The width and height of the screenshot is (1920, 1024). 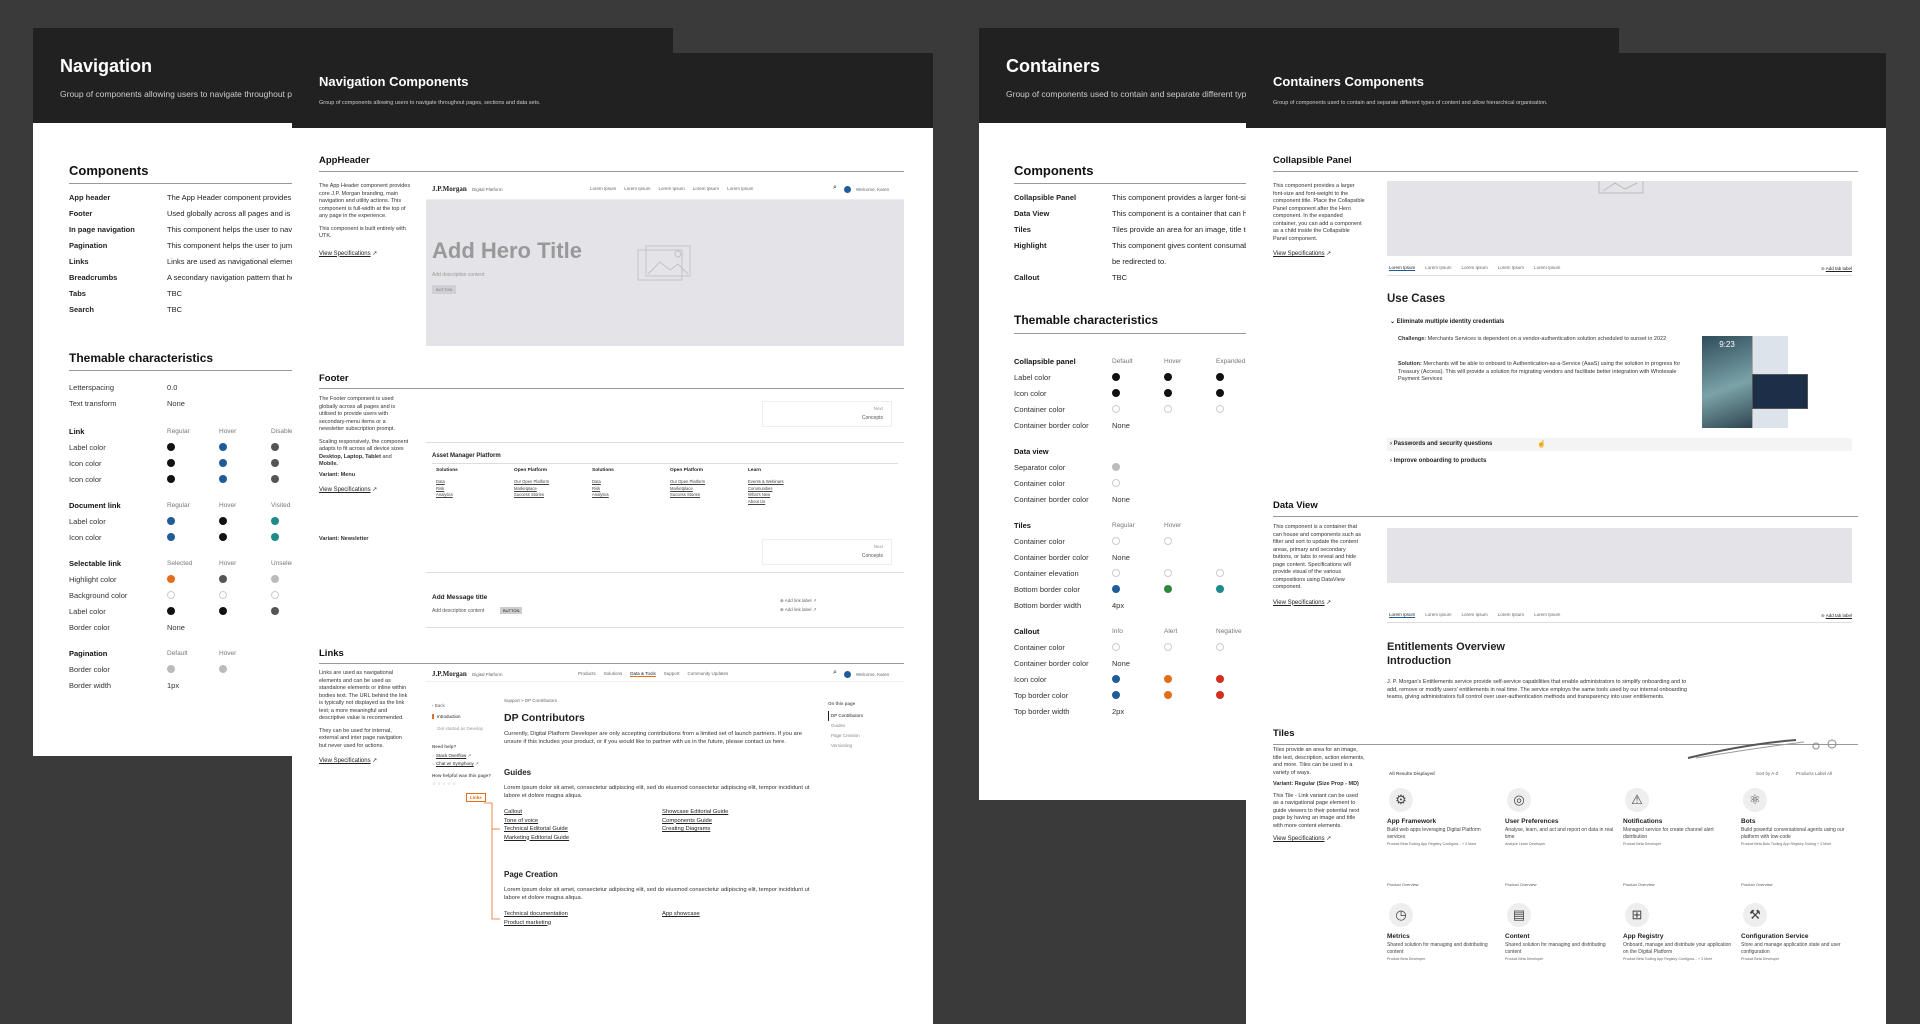 What do you see at coordinates (1295, 505) in the screenshot?
I see `dataview-heading: Data View` at bounding box center [1295, 505].